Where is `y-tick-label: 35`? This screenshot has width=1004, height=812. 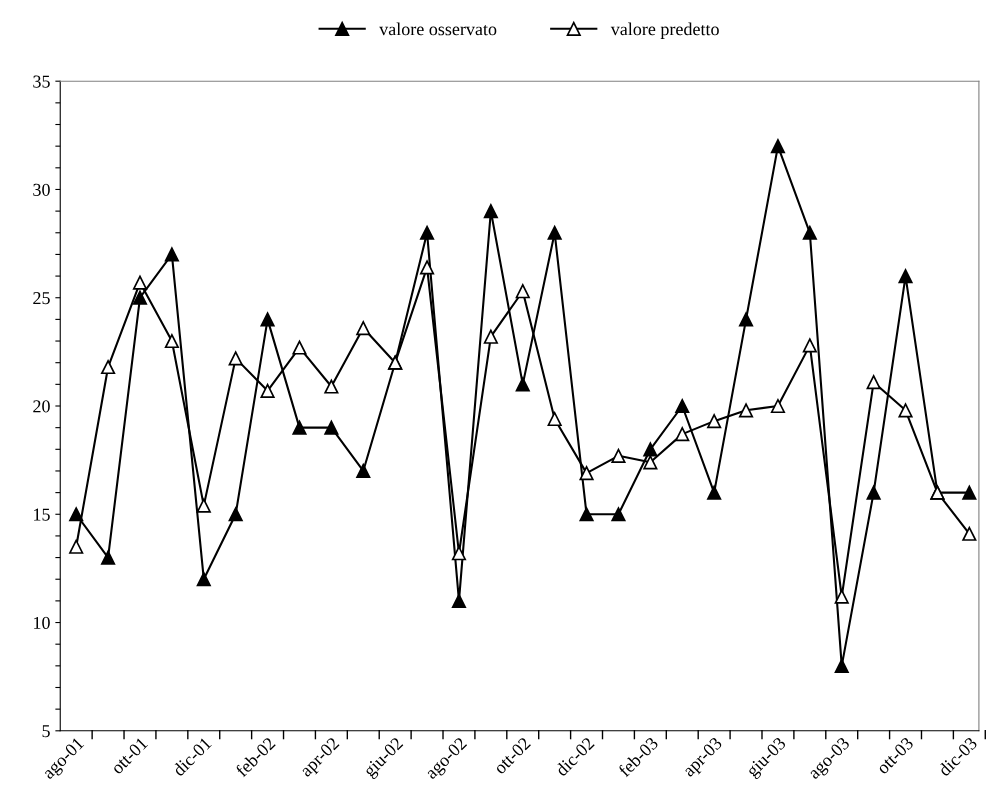 y-tick-label: 35 is located at coordinates (41, 81).